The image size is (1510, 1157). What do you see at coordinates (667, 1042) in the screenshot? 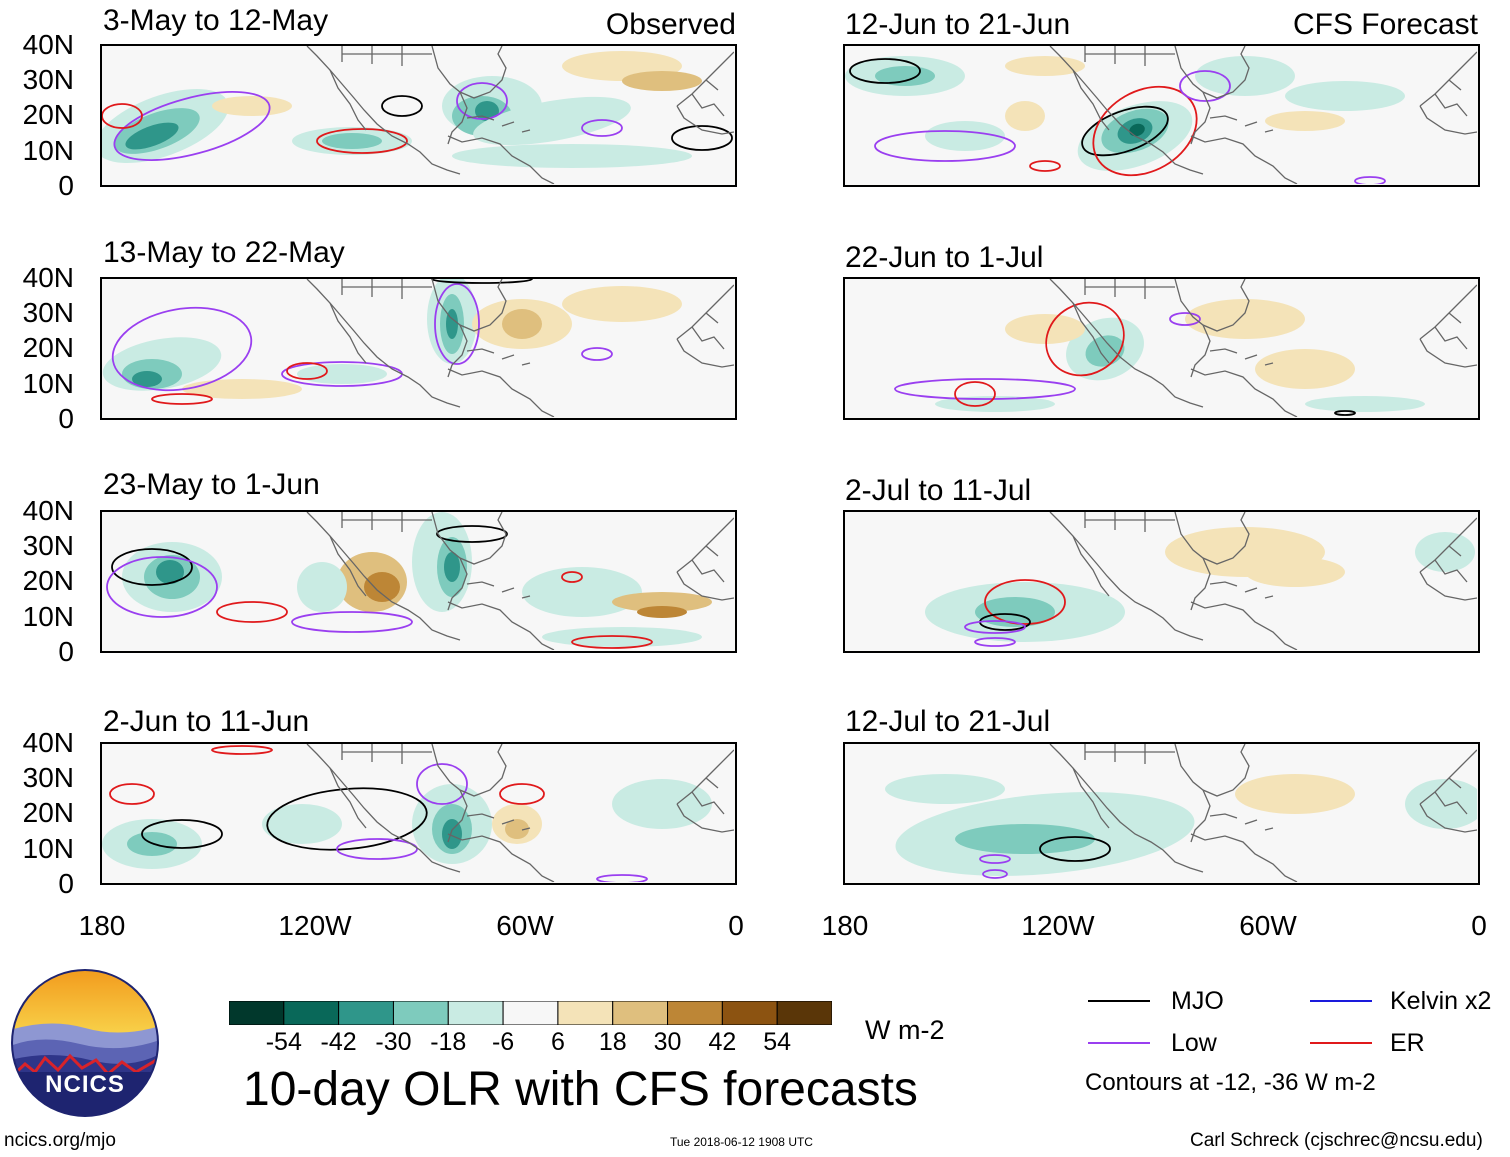
I see `colorbar-label: 30` at bounding box center [667, 1042].